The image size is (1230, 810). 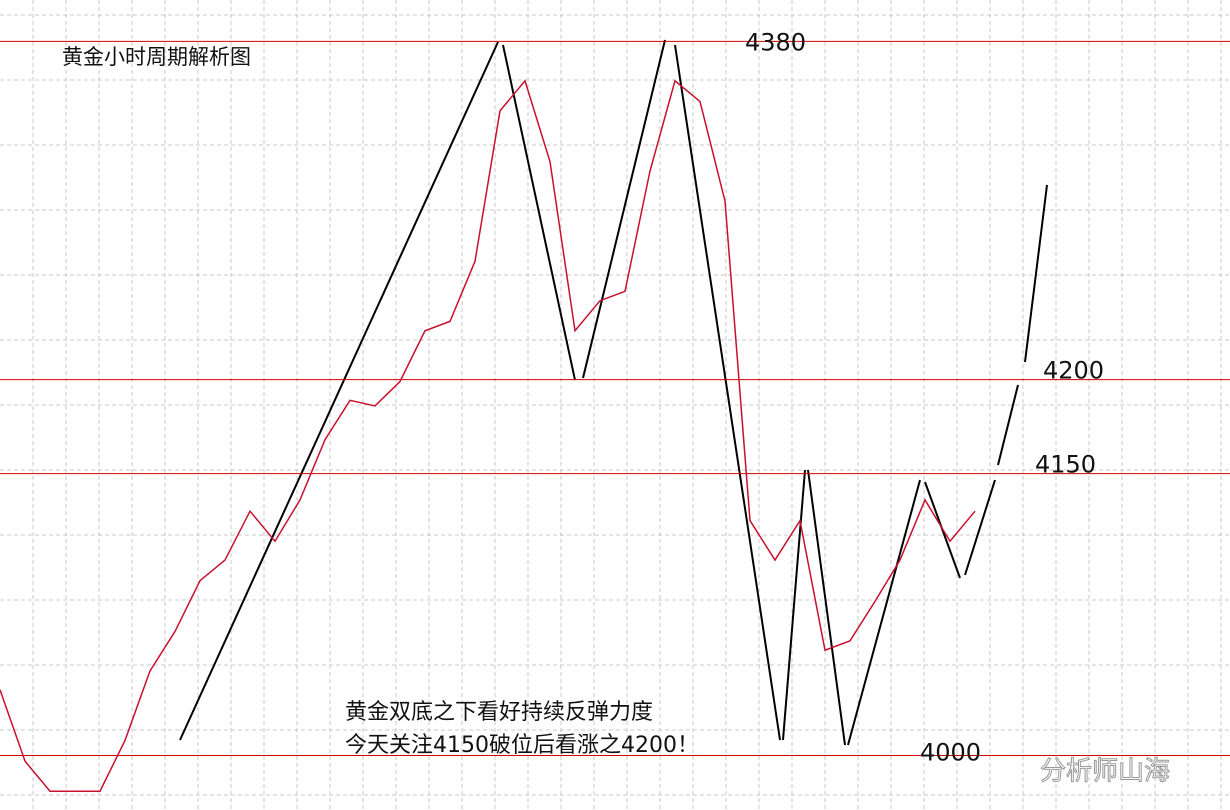 What do you see at coordinates (499, 712) in the screenshot?
I see `annotation: 黄金双底之下看好持续反弹力度` at bounding box center [499, 712].